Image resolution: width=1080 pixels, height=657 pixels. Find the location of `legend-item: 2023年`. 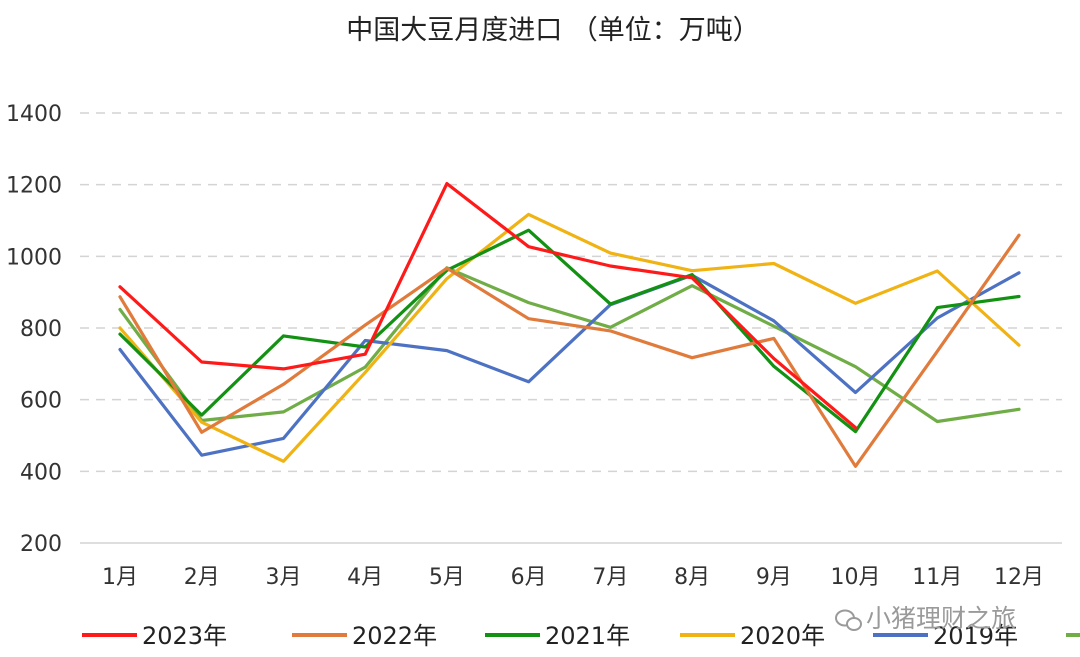

legend-item: 2023年 is located at coordinates (154, 636).